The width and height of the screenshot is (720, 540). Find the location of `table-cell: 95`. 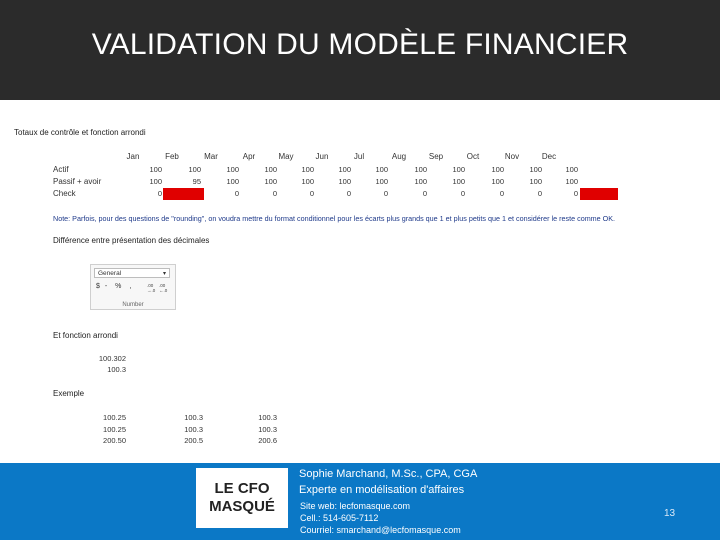

table-cell: 95 is located at coordinates (196, 181).